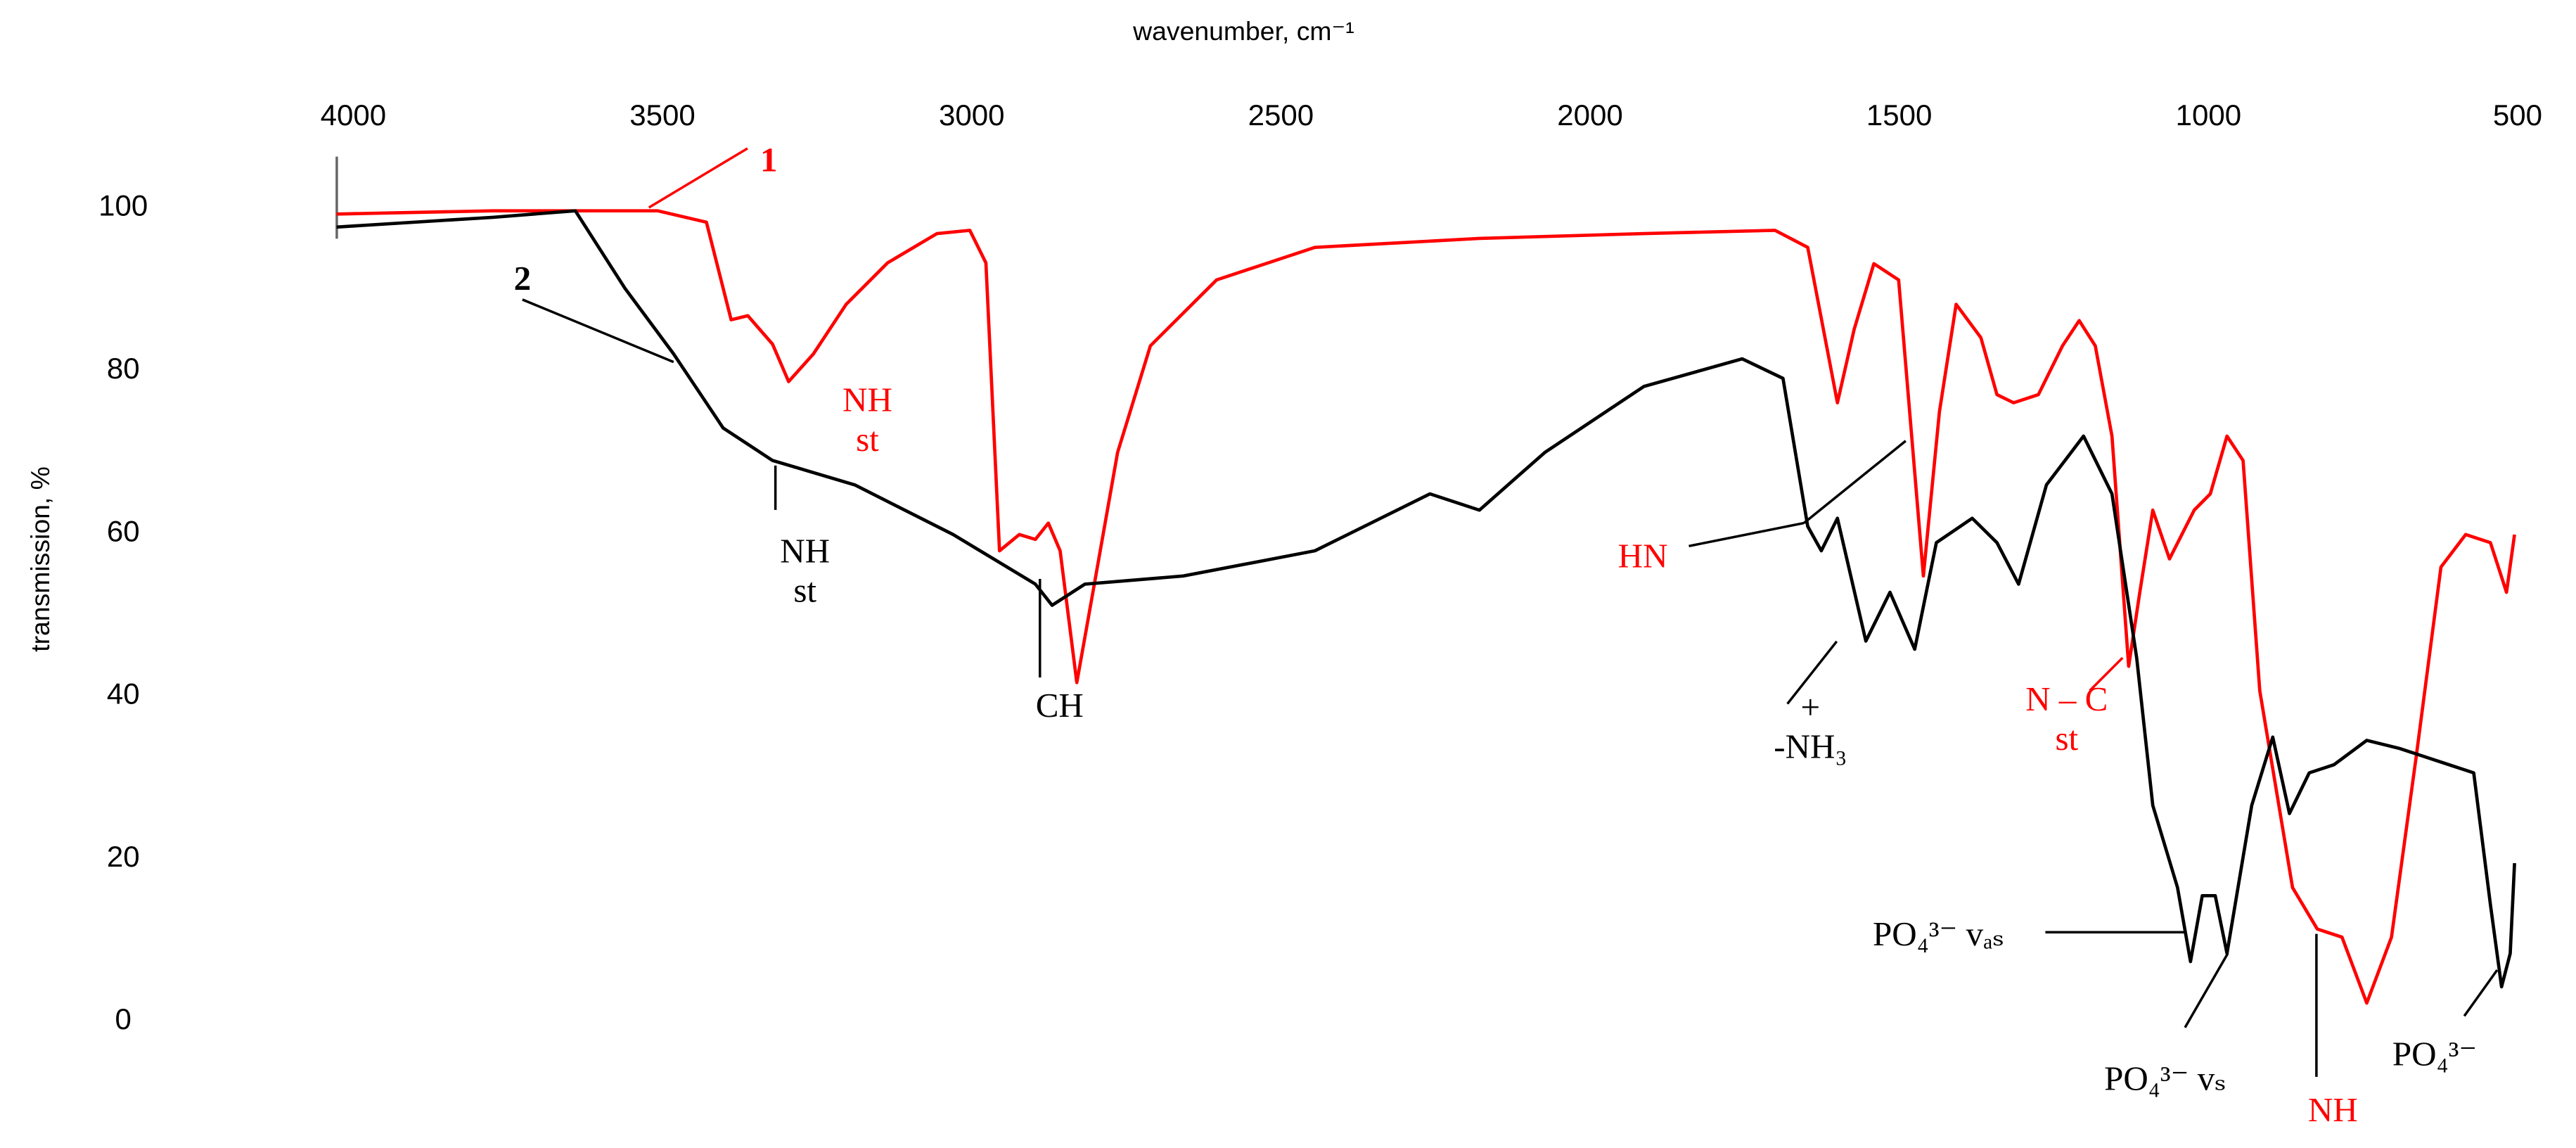 This screenshot has width=2576, height=1148. I want to click on annotation: PO₄³⁻, so click(2434, 1054).